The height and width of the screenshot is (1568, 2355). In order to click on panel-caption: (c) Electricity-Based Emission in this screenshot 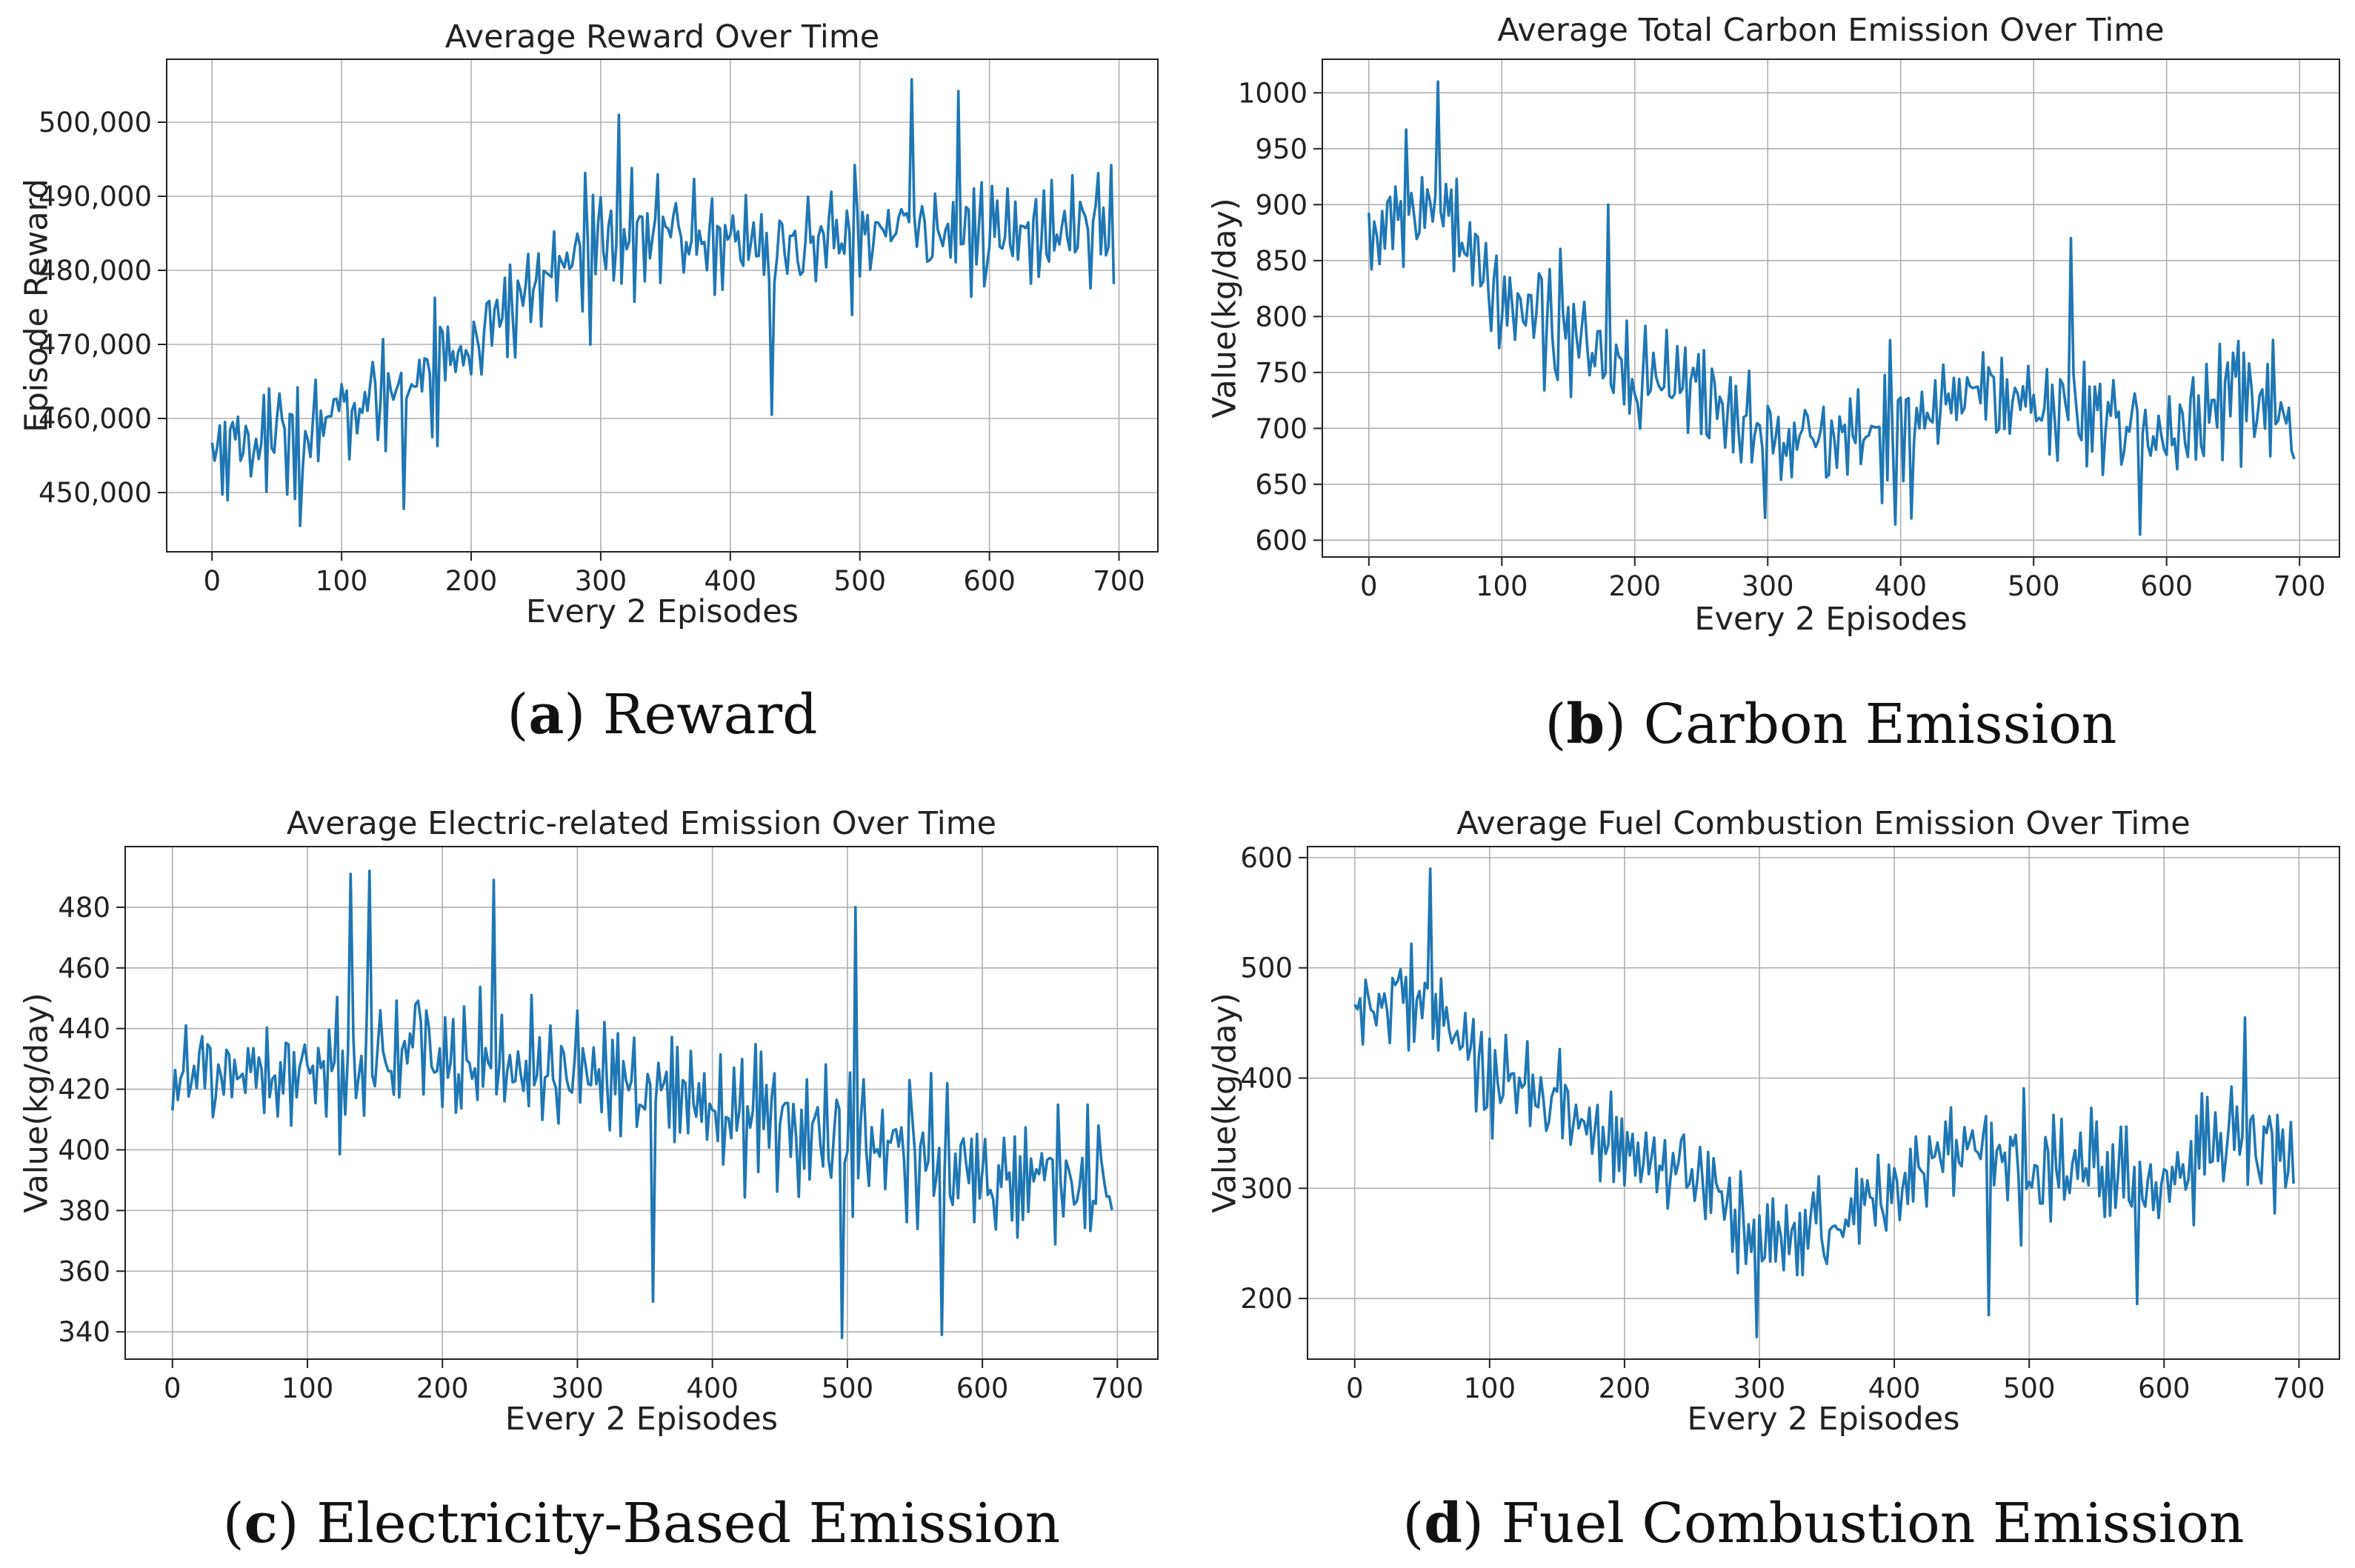, I will do `click(642, 1523)`.